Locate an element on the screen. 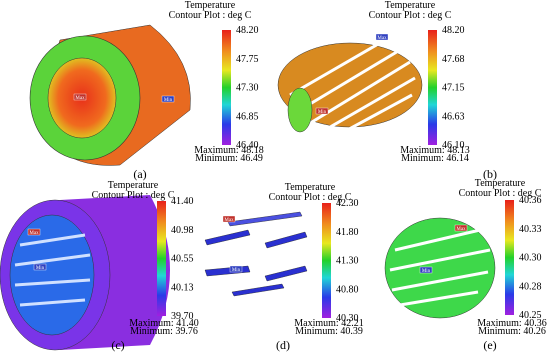  scale-label: 46.10 is located at coordinates (453, 145).